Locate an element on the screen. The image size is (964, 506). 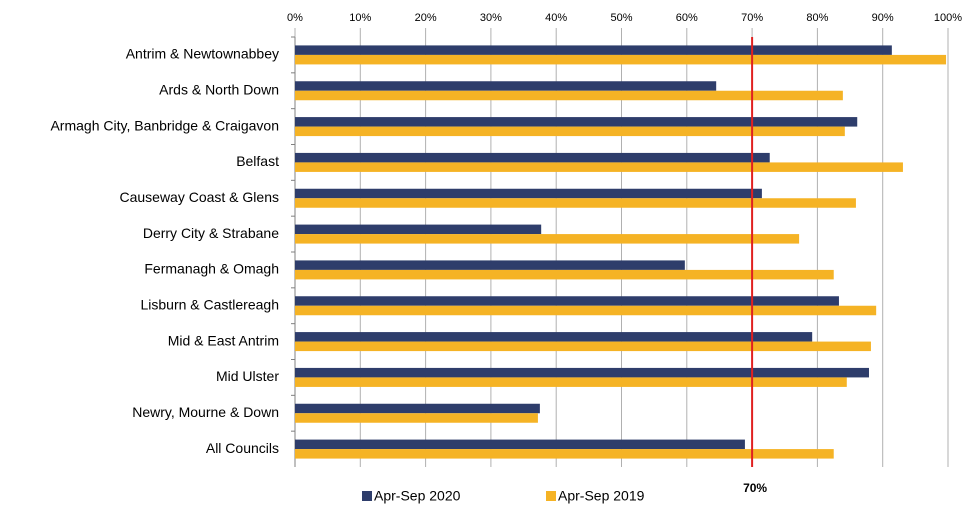
y-tick-label: Antrim & Newtownabbey is located at coordinates (202, 54).